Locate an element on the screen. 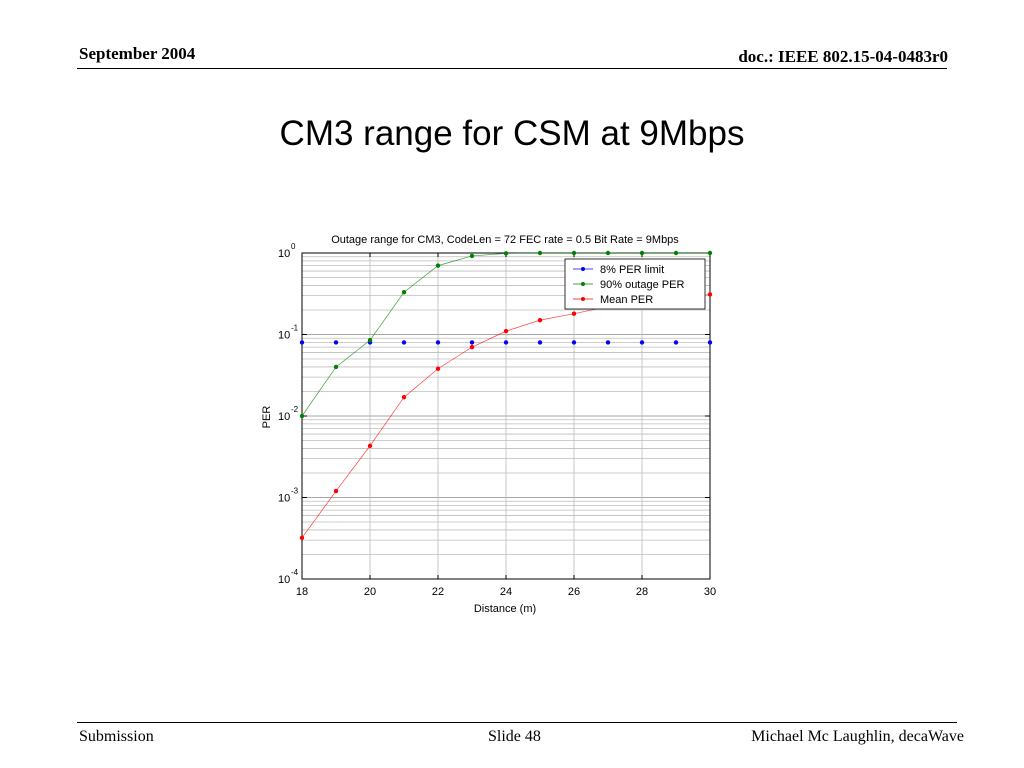  x-tick-label: 20 is located at coordinates (370, 592).